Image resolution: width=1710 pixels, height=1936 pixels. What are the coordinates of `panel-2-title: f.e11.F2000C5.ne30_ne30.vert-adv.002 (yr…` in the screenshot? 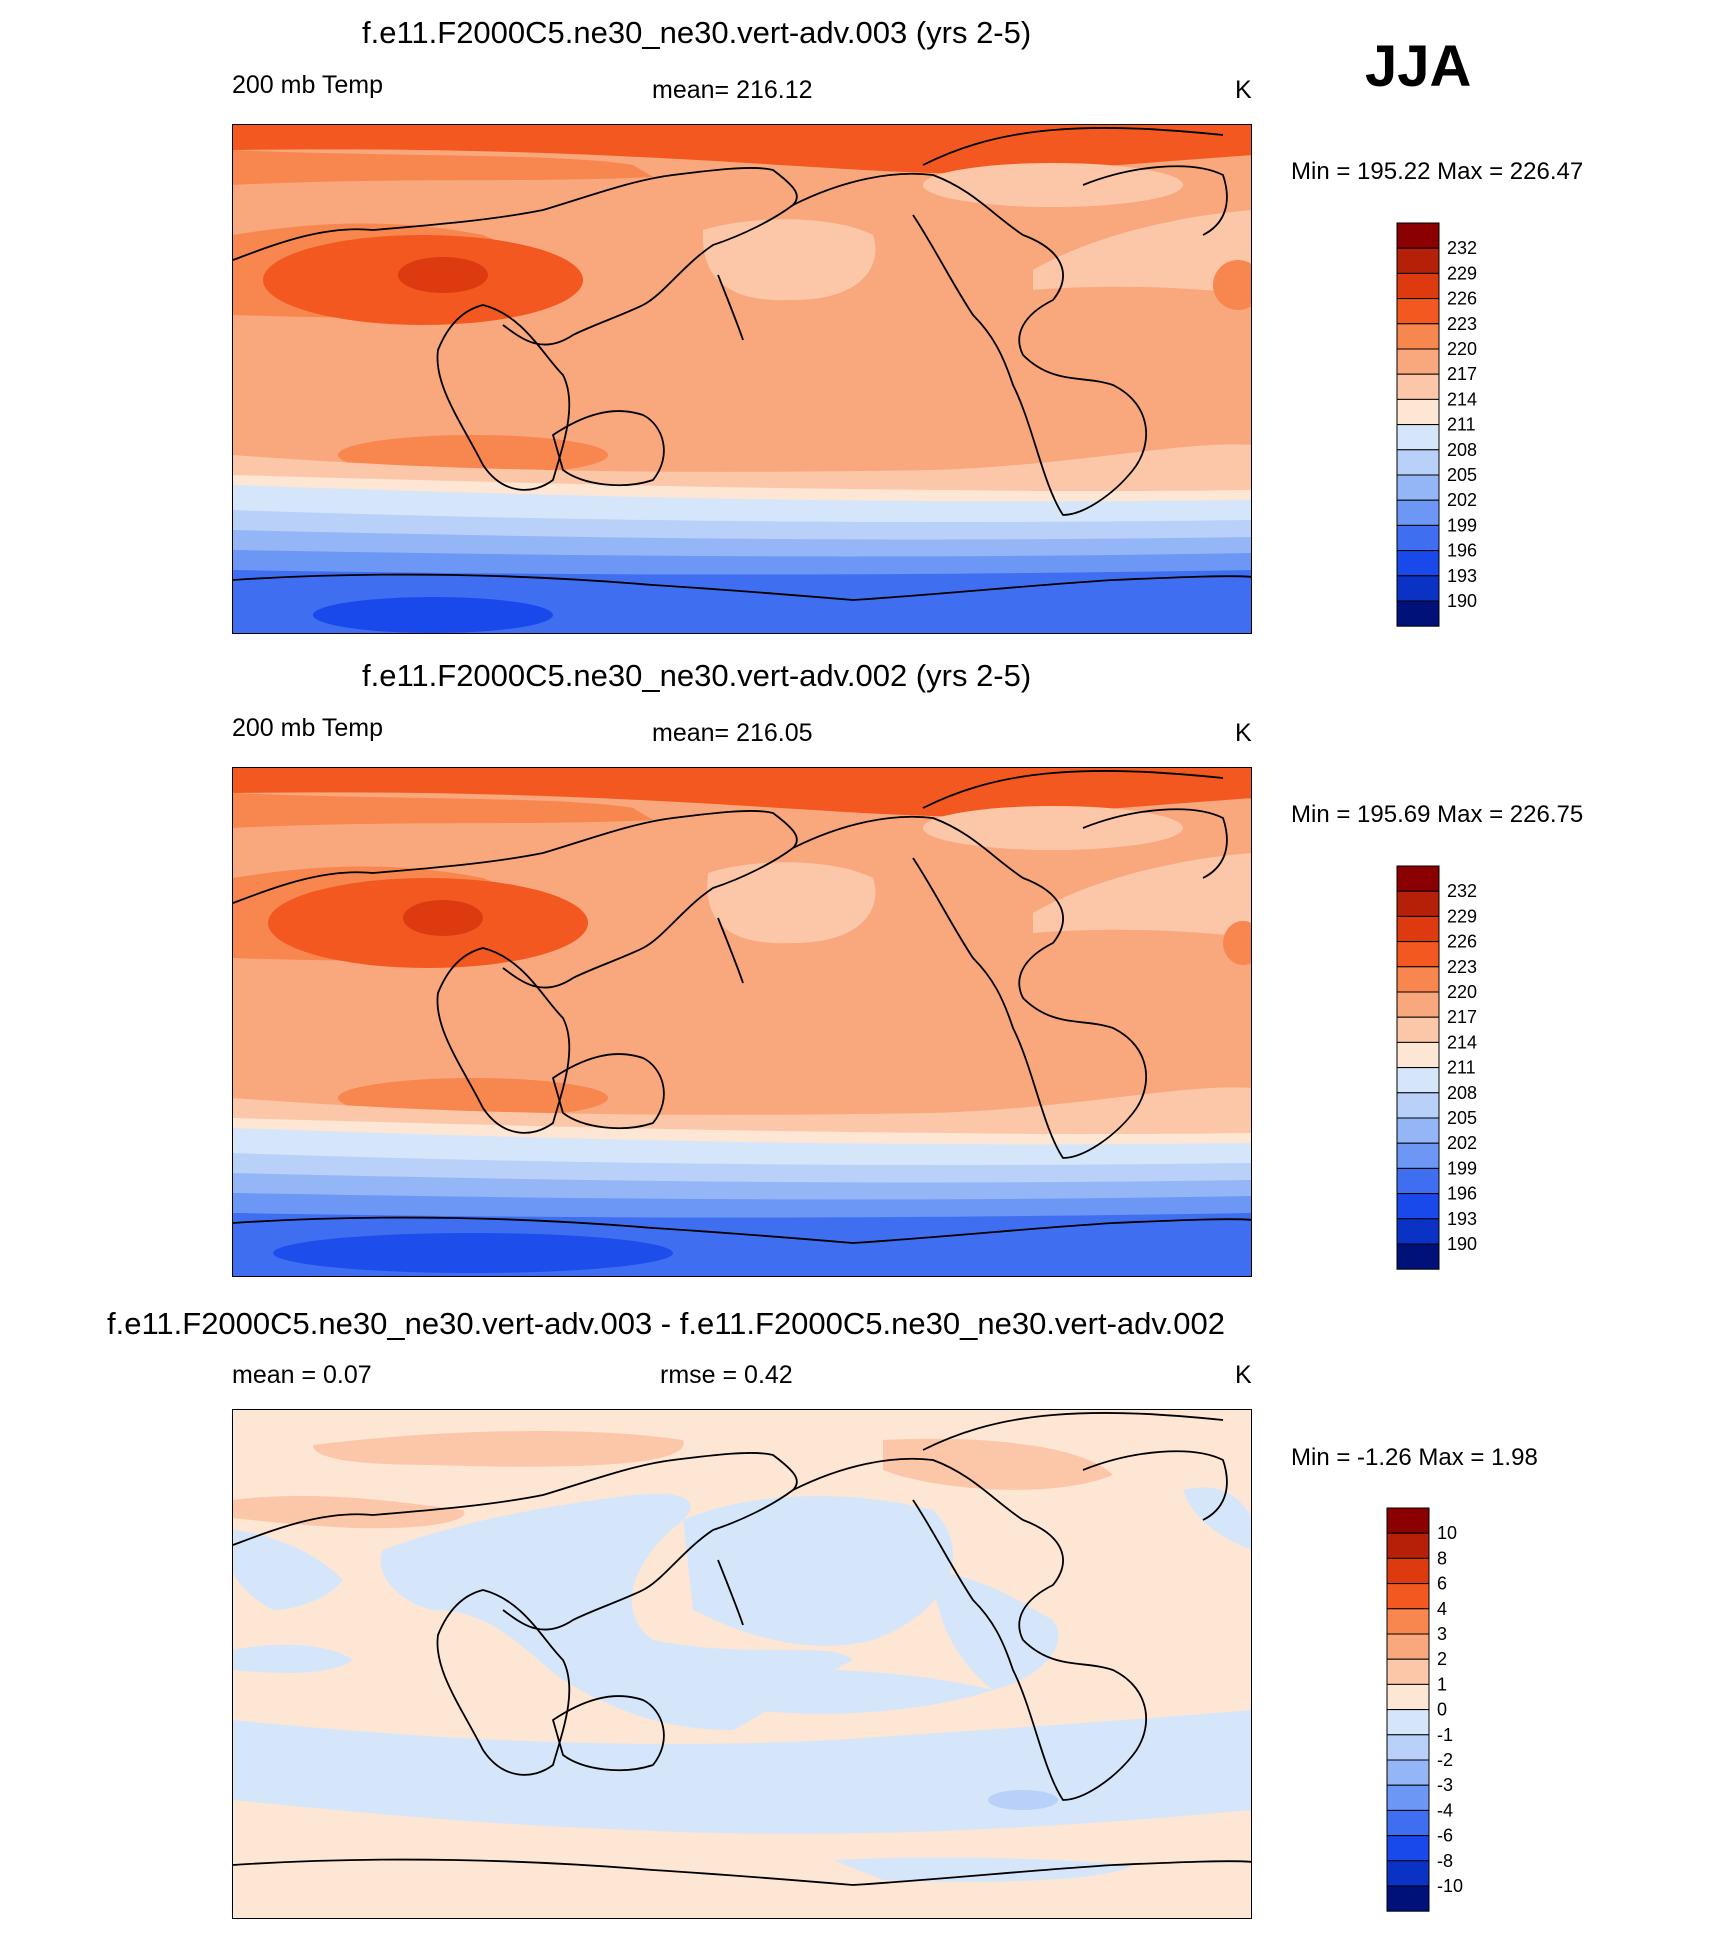 It's located at (697, 675).